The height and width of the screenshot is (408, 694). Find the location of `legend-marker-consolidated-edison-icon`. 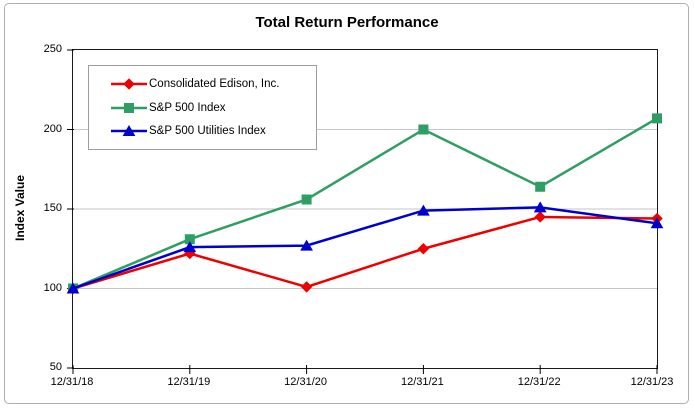

legend-marker-consolidated-edison-icon is located at coordinates (129, 84).